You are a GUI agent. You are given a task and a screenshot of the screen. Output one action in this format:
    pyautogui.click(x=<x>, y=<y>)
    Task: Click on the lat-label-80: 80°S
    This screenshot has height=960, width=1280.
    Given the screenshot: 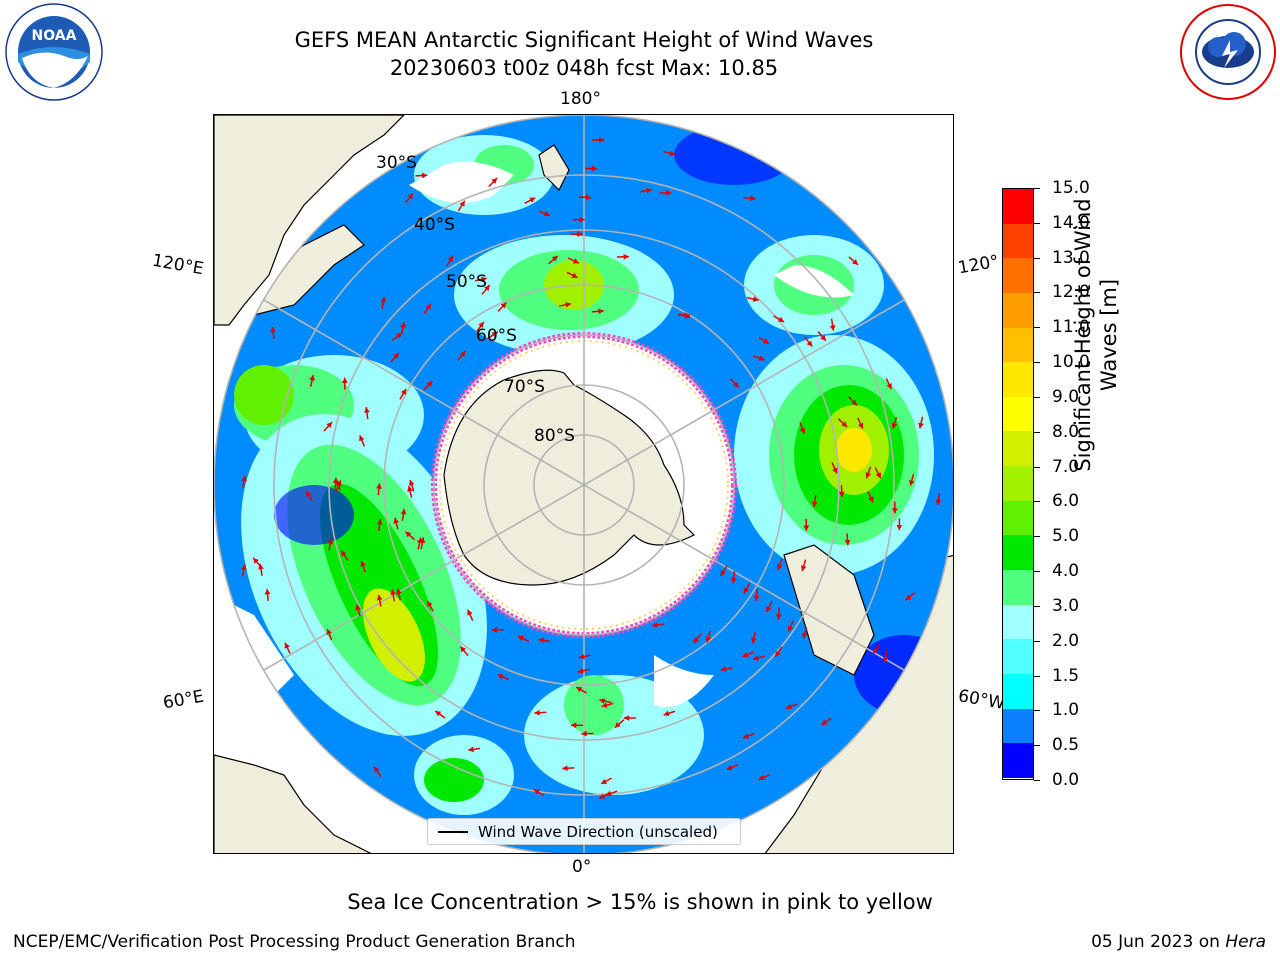 What is the action you would take?
    pyautogui.click(x=554, y=436)
    